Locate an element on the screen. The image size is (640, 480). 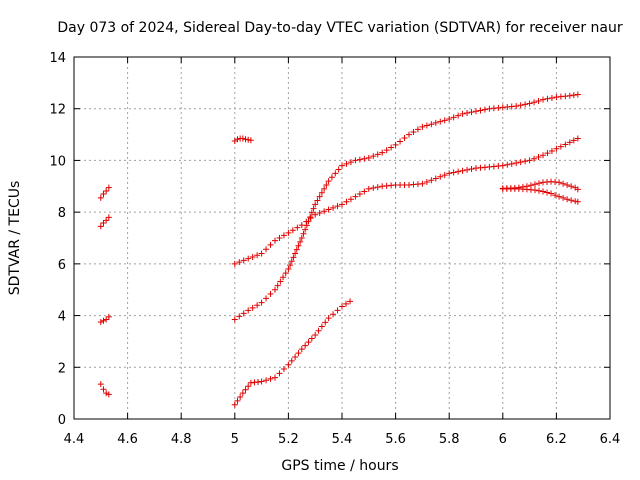
x-axis-title: GPS time / hours is located at coordinates (339, 466).